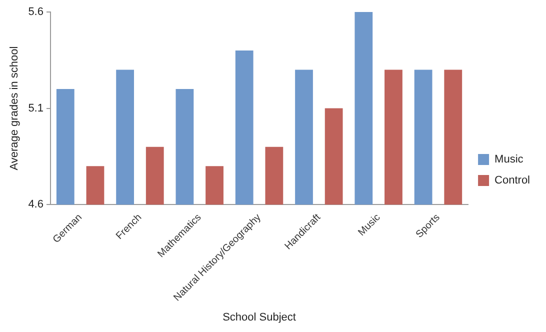 The width and height of the screenshot is (546, 332). Describe the element at coordinates (512, 180) in the screenshot. I see `legend-label: Control` at that location.